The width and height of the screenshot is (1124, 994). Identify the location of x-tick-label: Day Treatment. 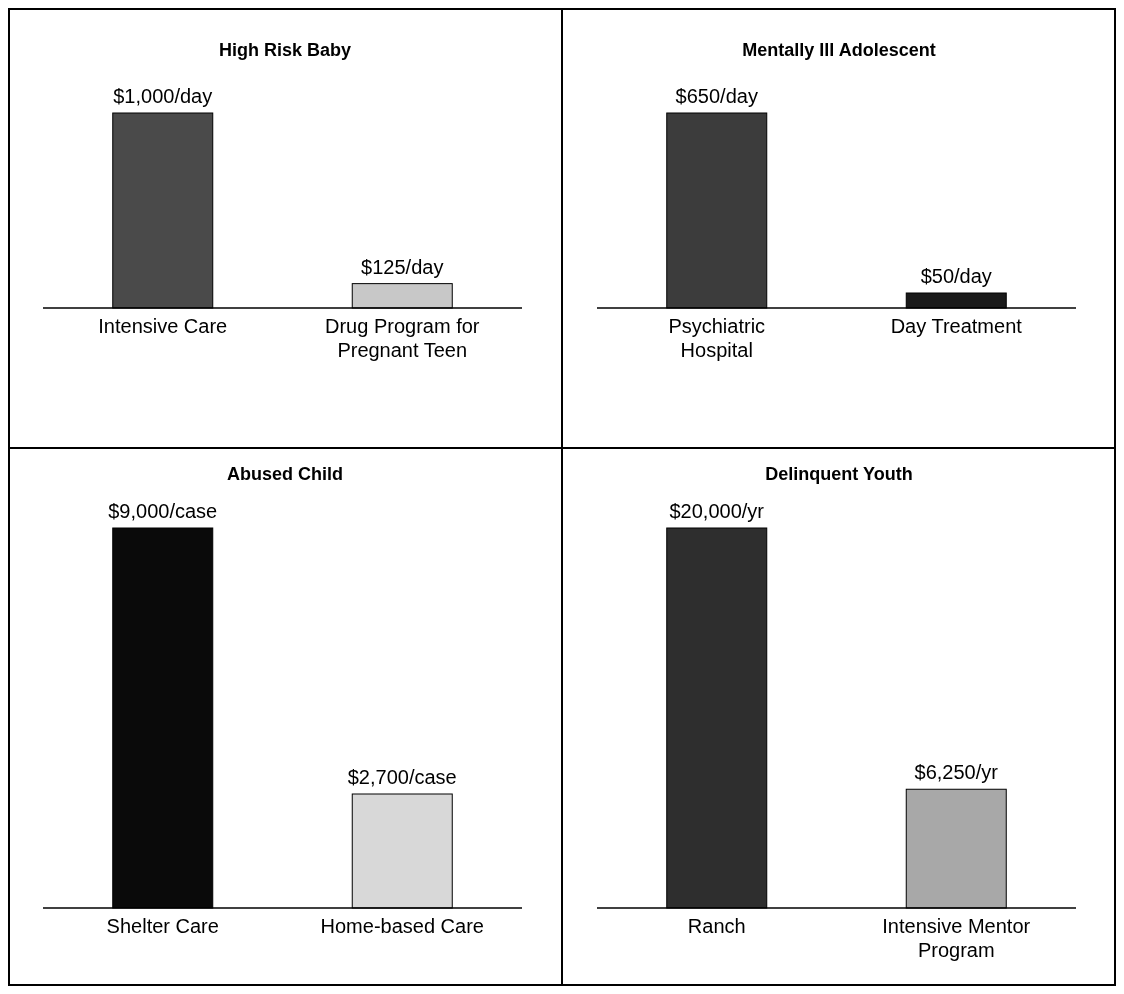
(956, 326).